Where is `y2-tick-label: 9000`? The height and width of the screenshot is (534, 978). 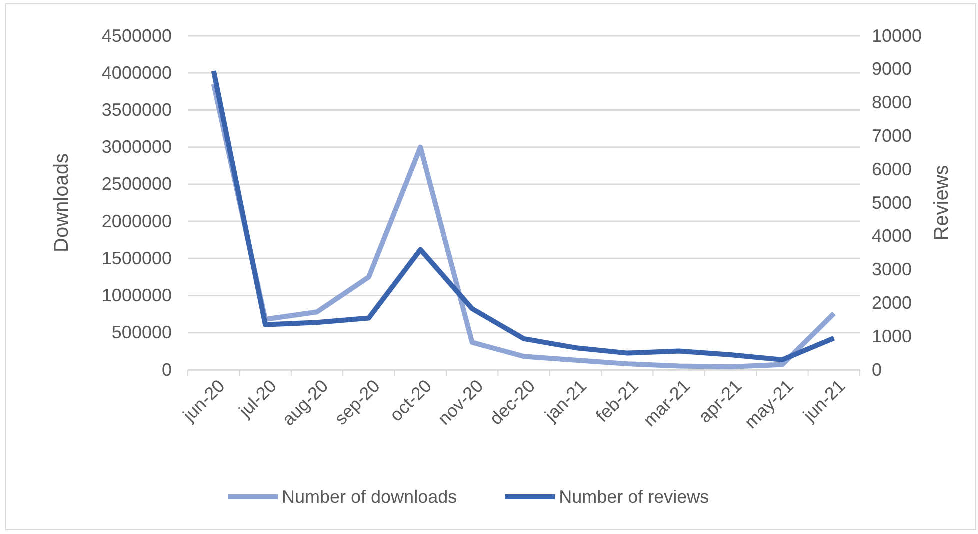 y2-tick-label: 9000 is located at coordinates (892, 69).